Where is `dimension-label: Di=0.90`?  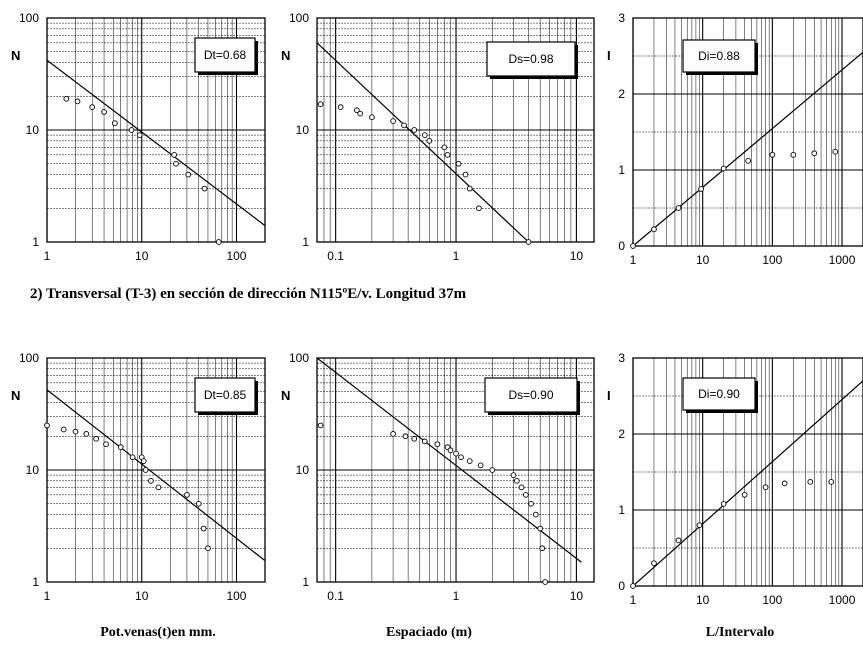
dimension-label: Di=0.90 is located at coordinates (719, 394).